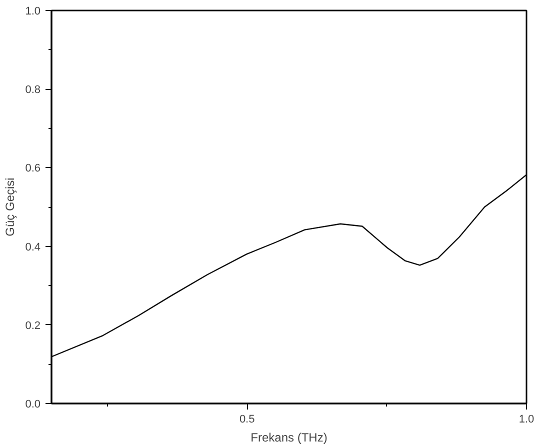 The image size is (546, 447). What do you see at coordinates (33, 168) in the screenshot?
I see `y-tick-label: 0.6` at bounding box center [33, 168].